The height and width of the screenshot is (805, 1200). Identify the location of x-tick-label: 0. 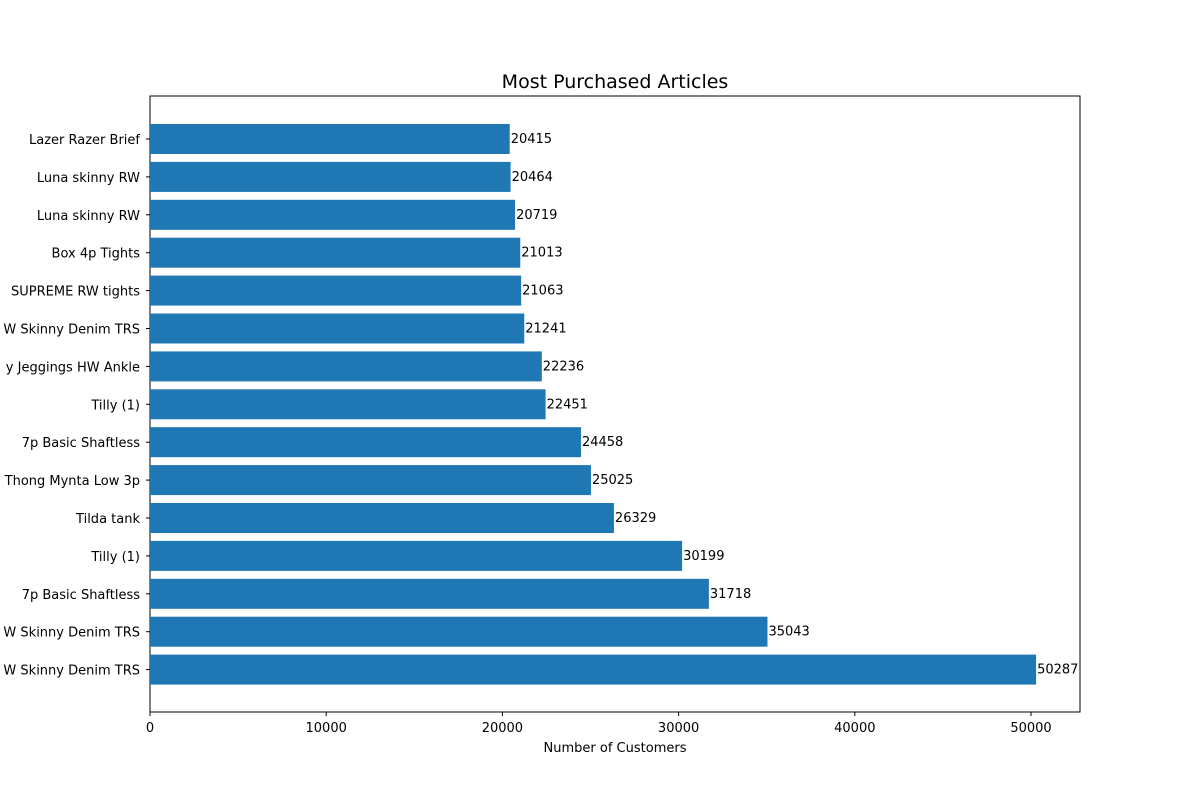
(150, 728).